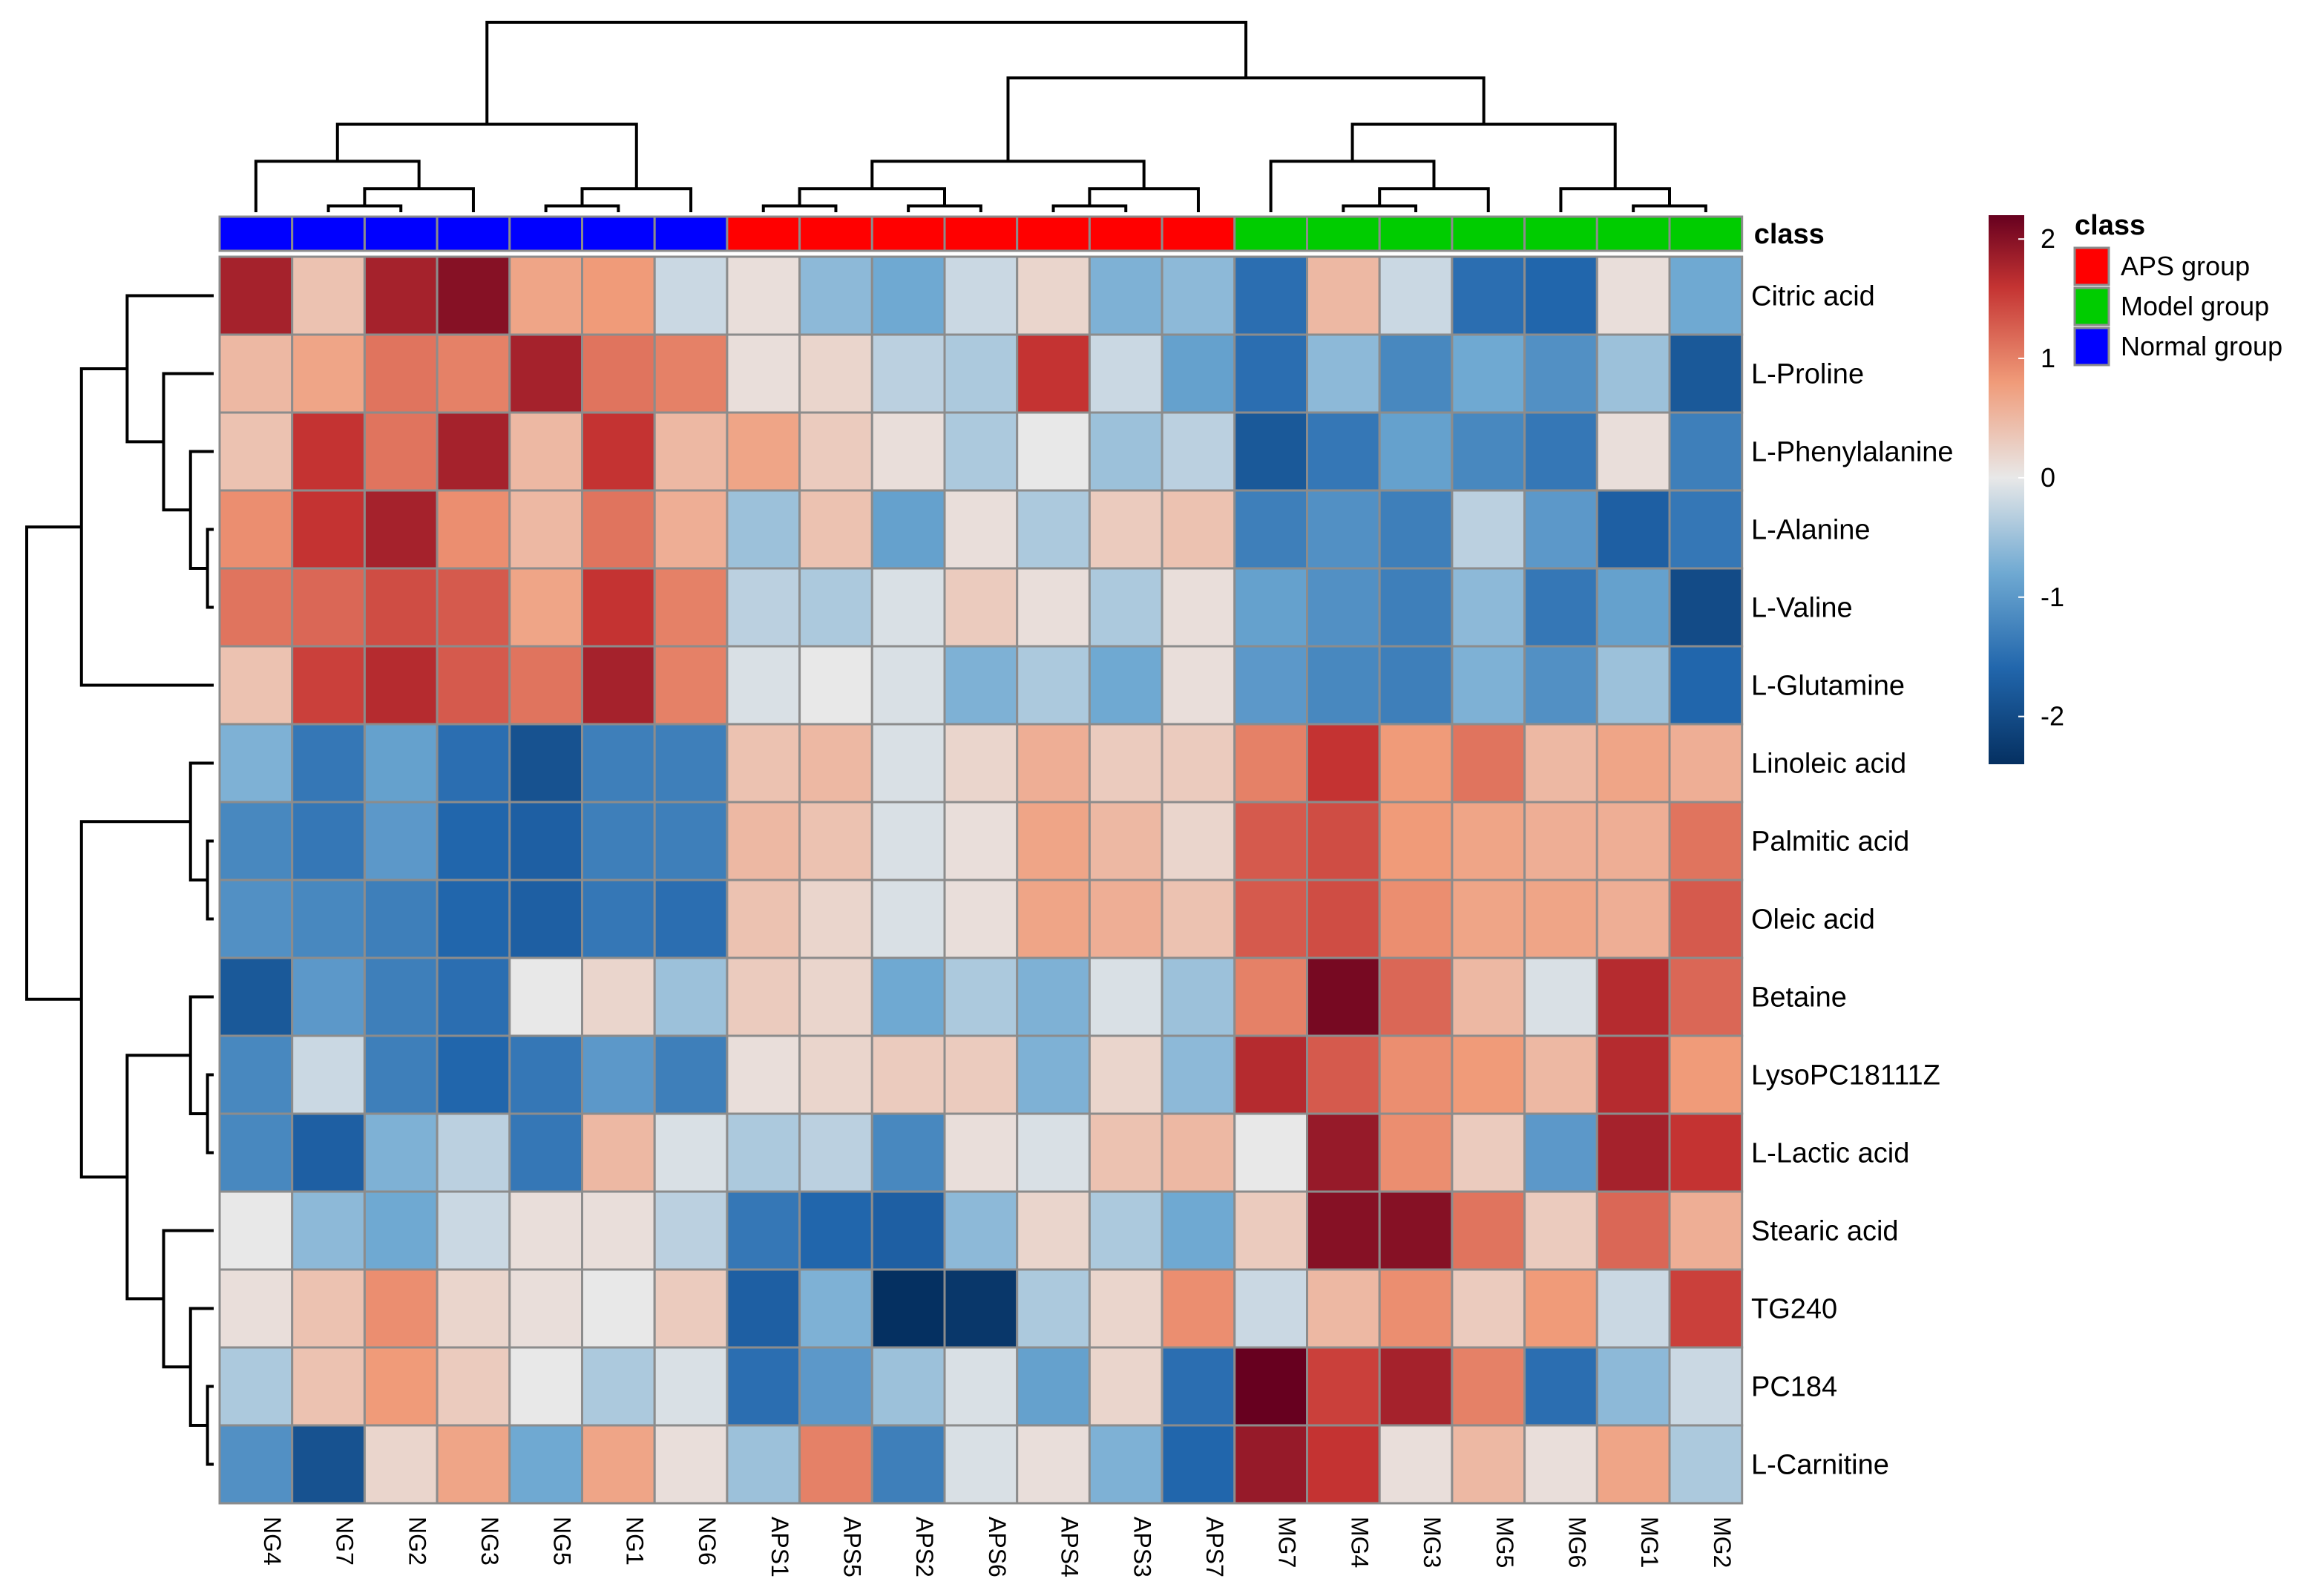 The image size is (2301, 1596). Describe the element at coordinates (562, 1542) in the screenshot. I see `column-label: NG5` at that location.